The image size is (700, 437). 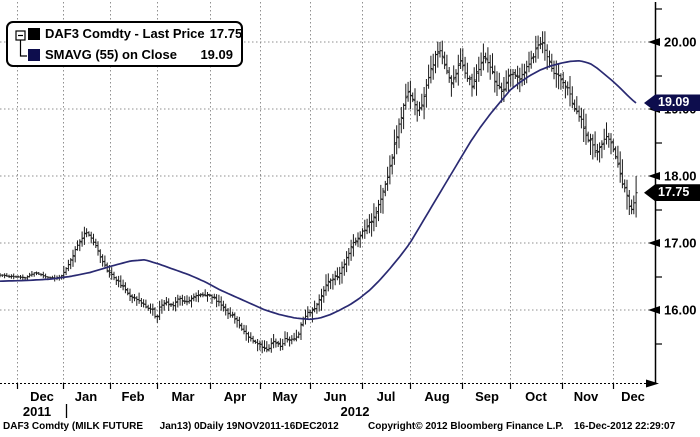 What do you see at coordinates (235, 396) in the screenshot?
I see `x-axis-month-label: Apr` at bounding box center [235, 396].